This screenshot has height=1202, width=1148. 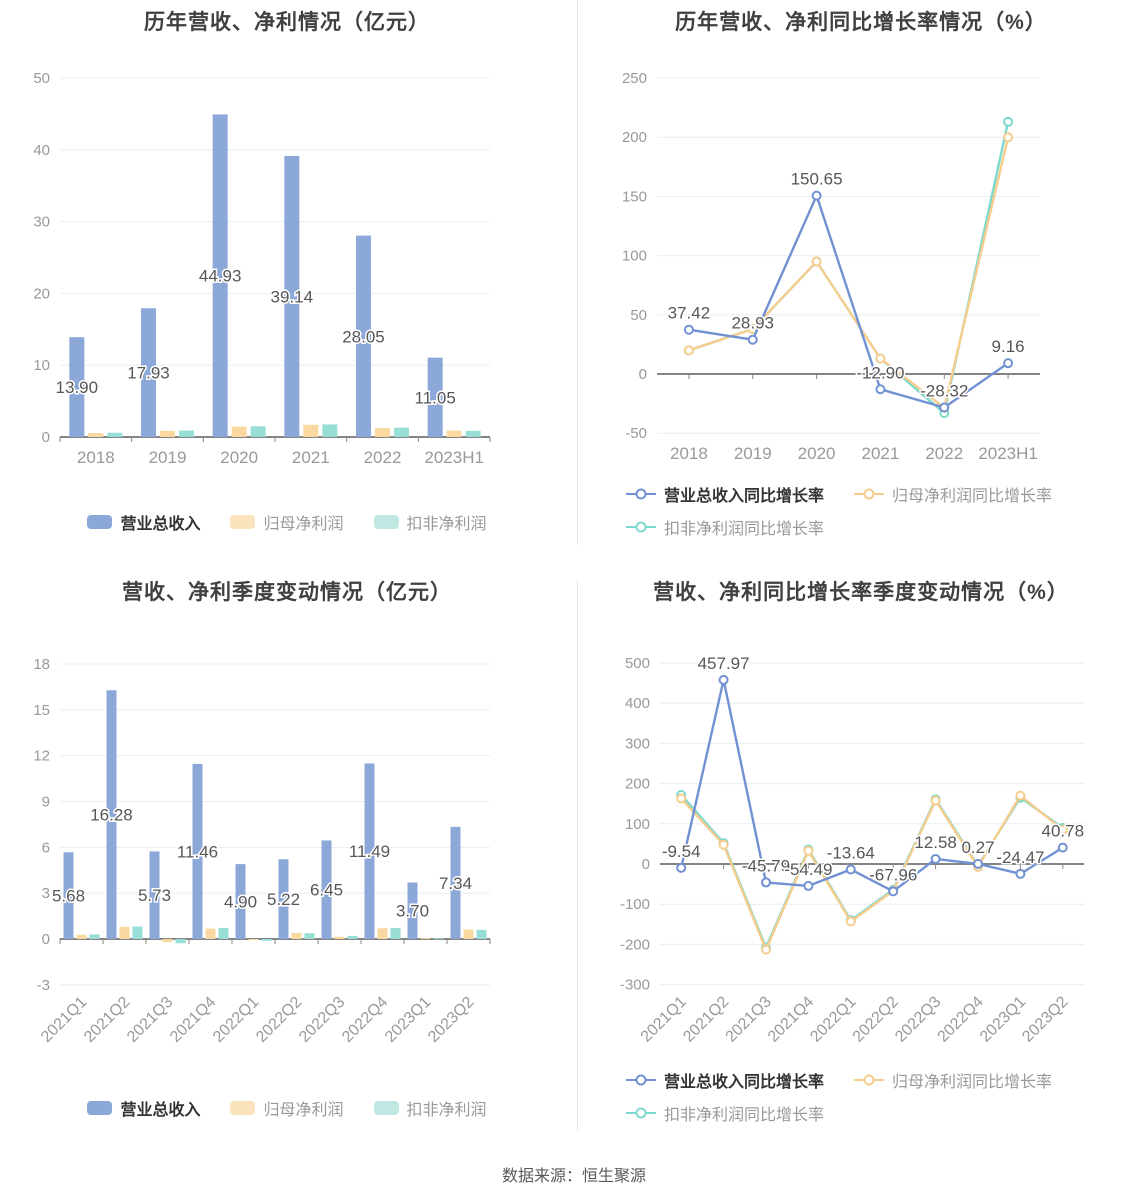 What do you see at coordinates (96, 457) in the screenshot?
I see `x-axis-label: 2018` at bounding box center [96, 457].